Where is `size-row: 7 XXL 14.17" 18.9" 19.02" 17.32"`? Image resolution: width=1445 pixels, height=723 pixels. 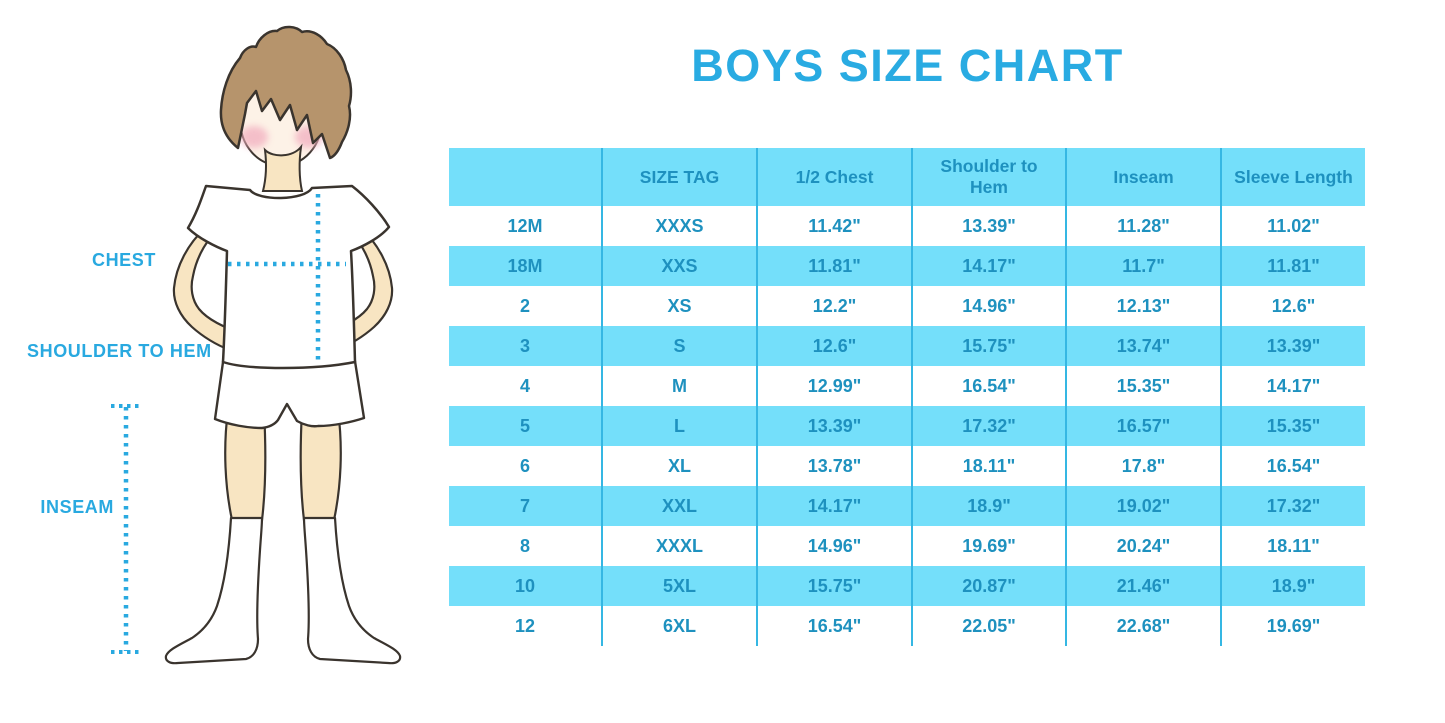
size-row: 7 XXL 14.17" 18.9" 19.02" 17.32" is located at coordinates (907, 506).